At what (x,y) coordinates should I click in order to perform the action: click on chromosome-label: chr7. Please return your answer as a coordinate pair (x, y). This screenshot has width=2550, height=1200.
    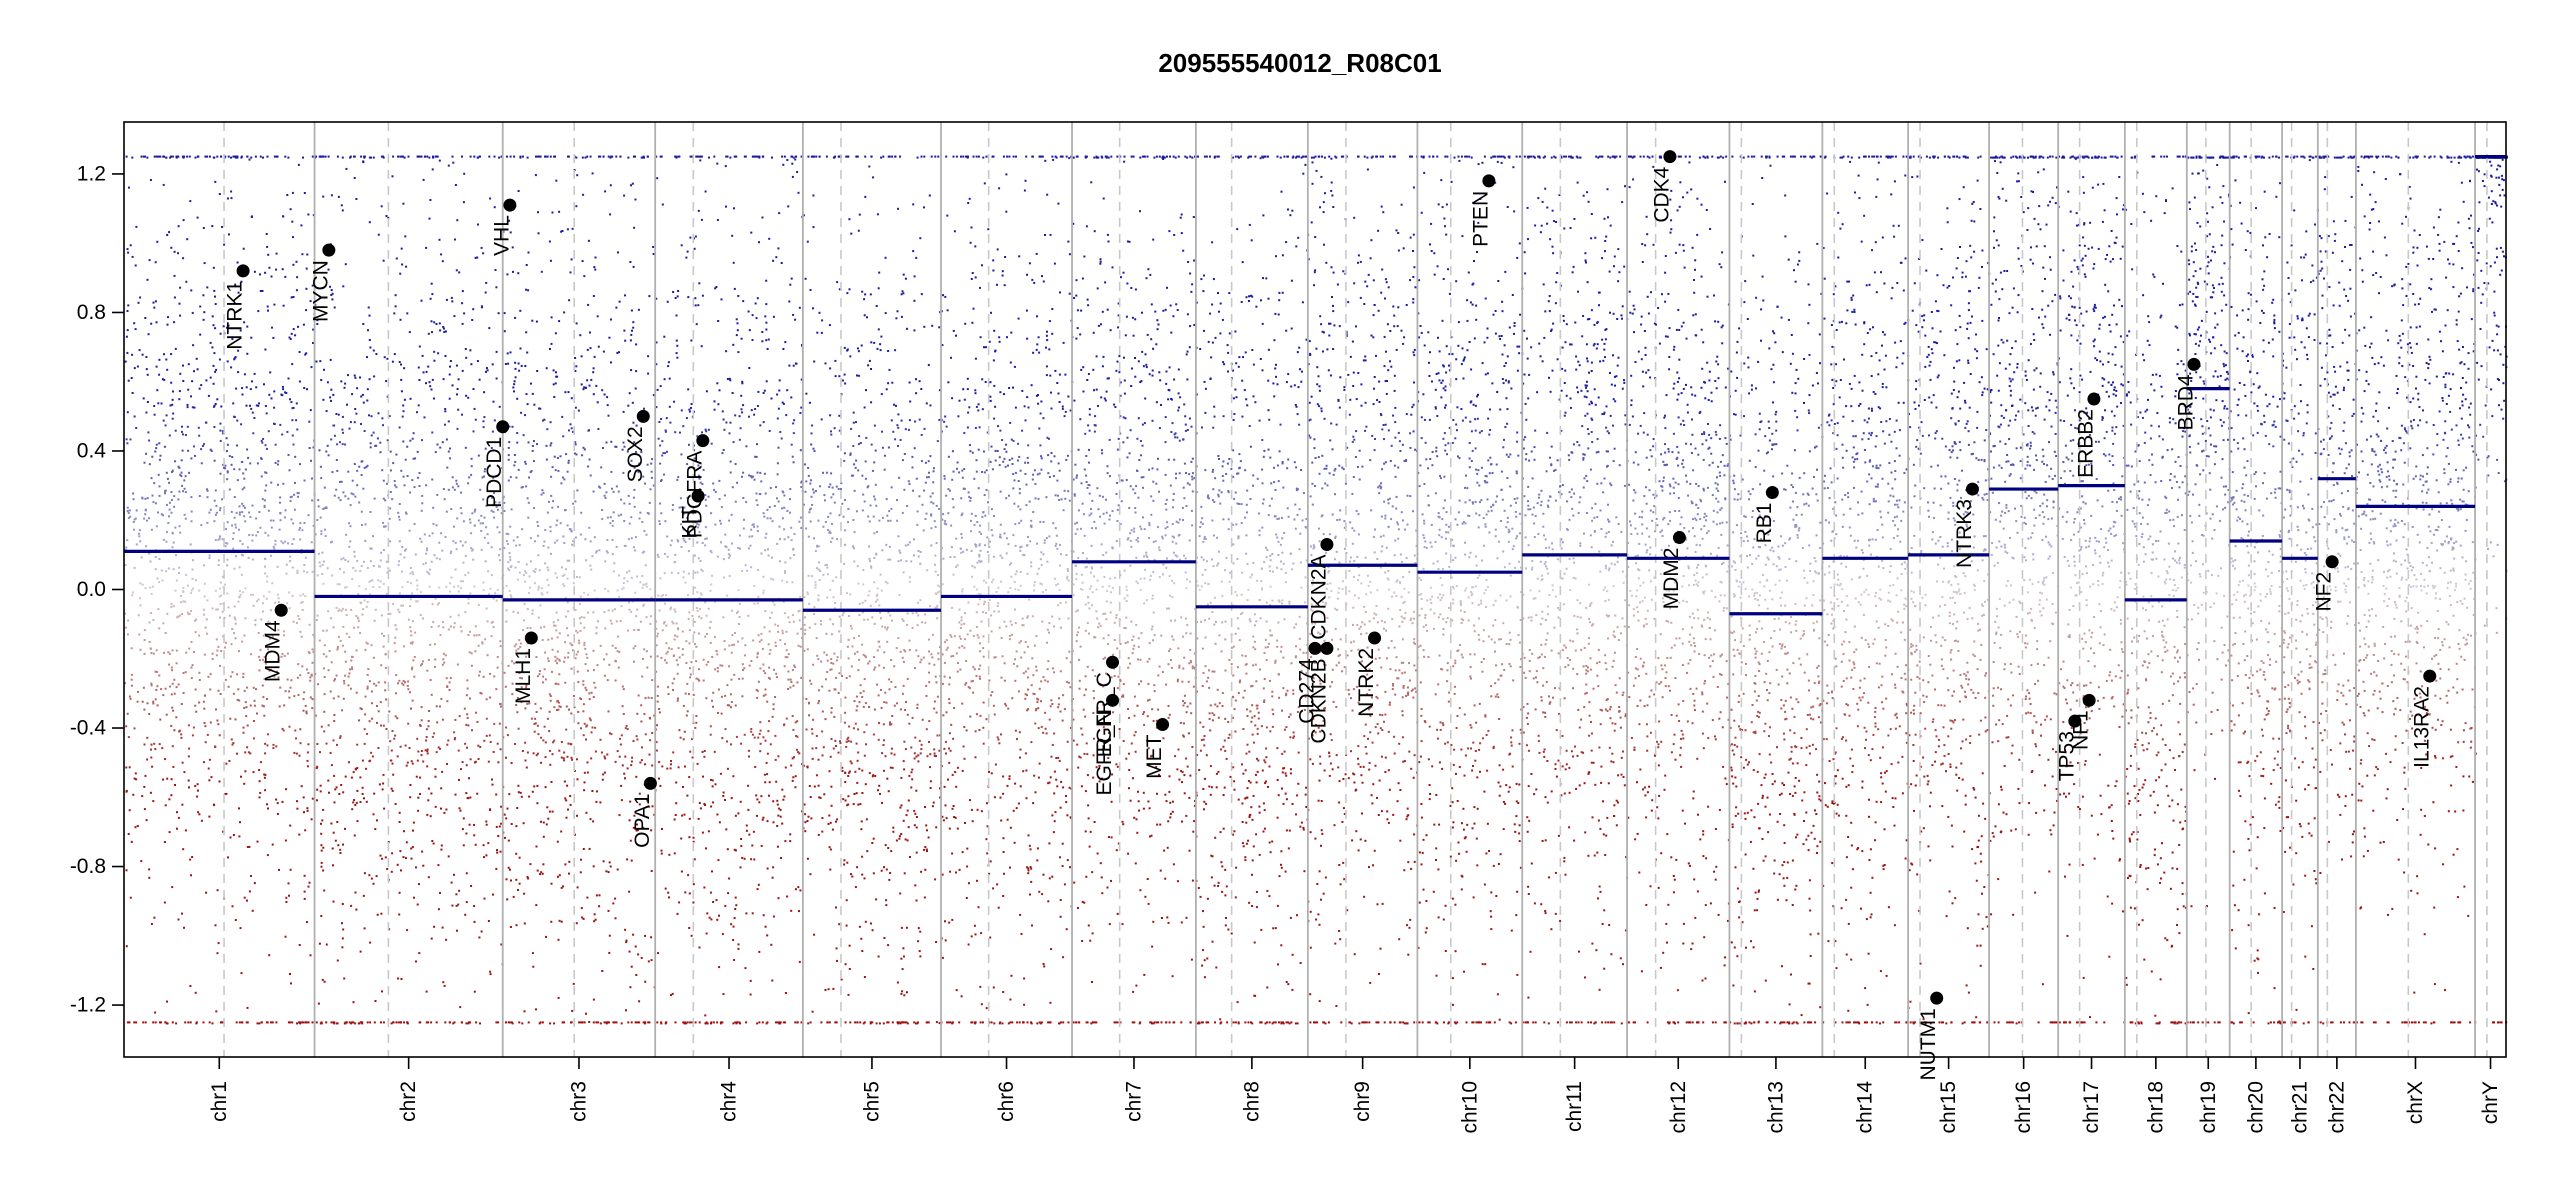
    Looking at the image, I should click on (1133, 1101).